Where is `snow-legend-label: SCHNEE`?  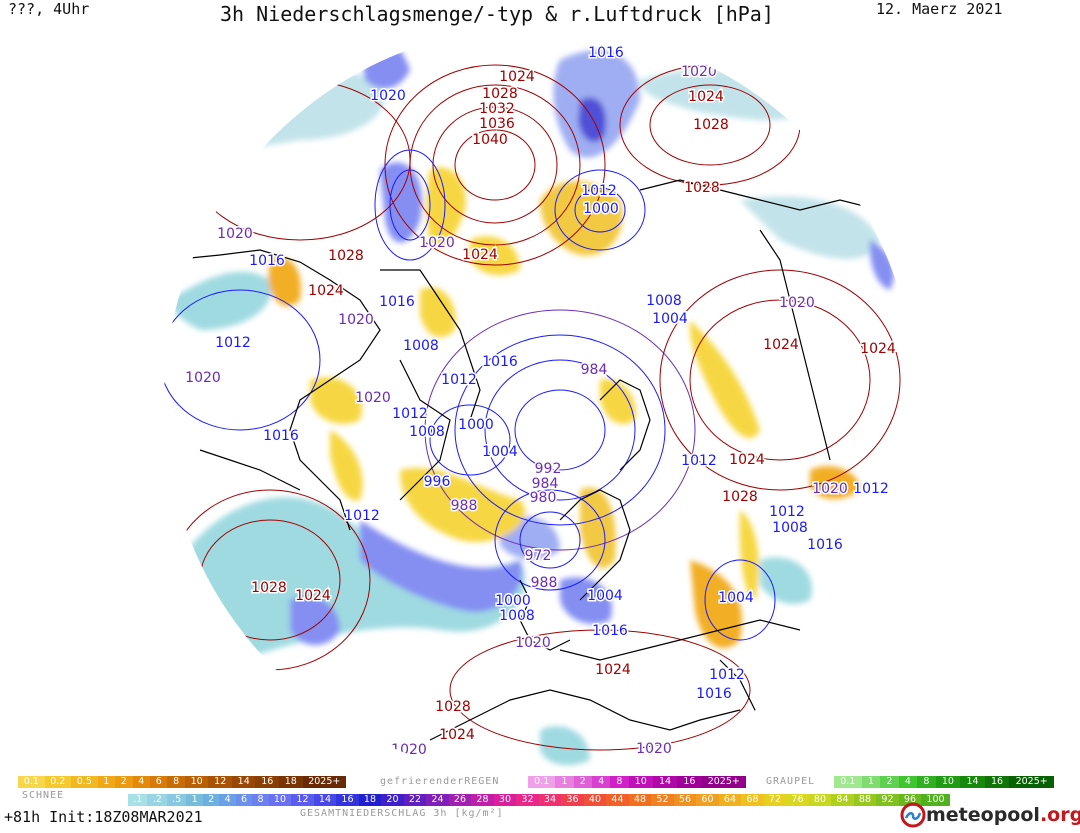
snow-legend-label: SCHNEE is located at coordinates (43, 795).